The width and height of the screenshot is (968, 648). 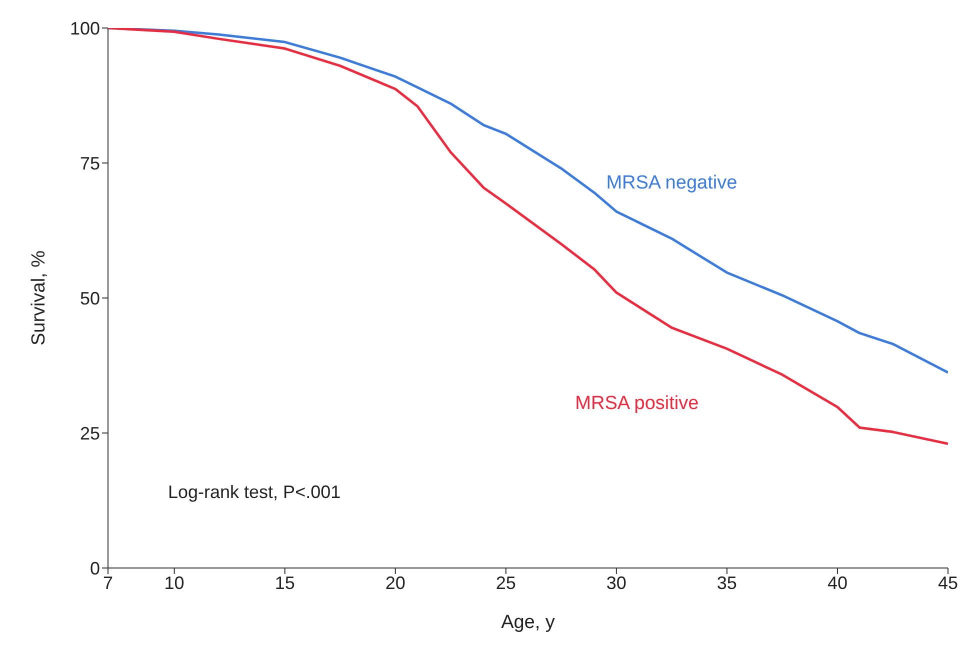 What do you see at coordinates (95, 568) in the screenshot?
I see `y-tick-label: 0` at bounding box center [95, 568].